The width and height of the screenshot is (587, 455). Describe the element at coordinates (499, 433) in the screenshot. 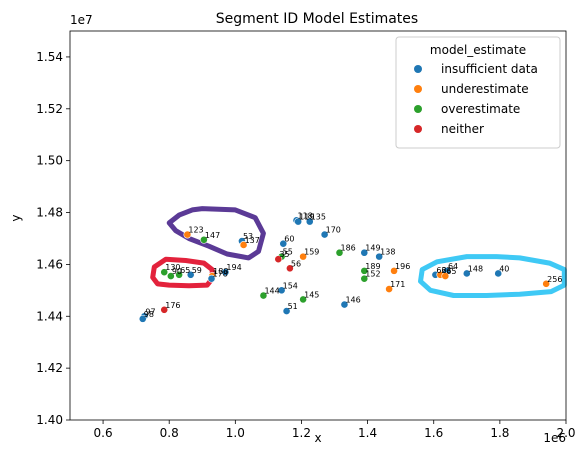

I see `x-tick-label: 1.8` at that location.